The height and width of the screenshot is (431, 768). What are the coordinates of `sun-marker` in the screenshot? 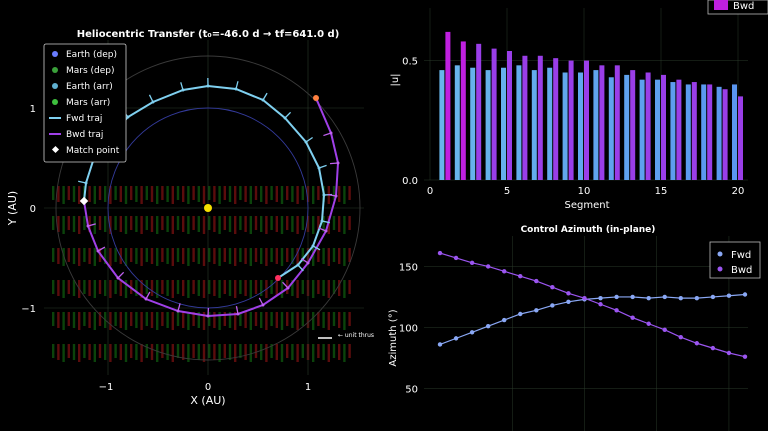 It's located at (208, 208).